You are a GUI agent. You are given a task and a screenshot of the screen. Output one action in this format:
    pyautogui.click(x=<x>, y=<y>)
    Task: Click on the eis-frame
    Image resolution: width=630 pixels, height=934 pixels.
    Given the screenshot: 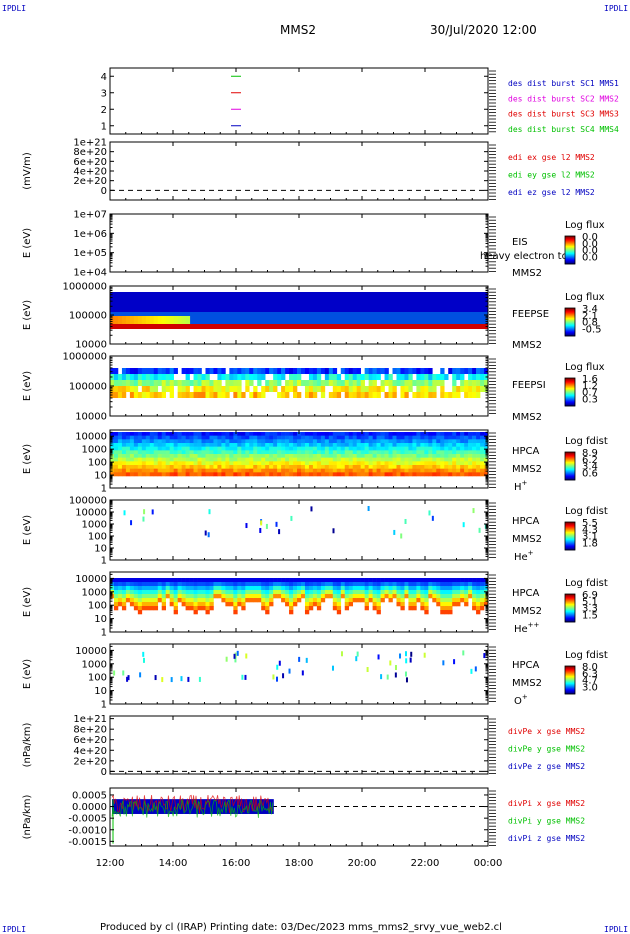 What is the action you would take?
    pyautogui.click(x=299, y=243)
    